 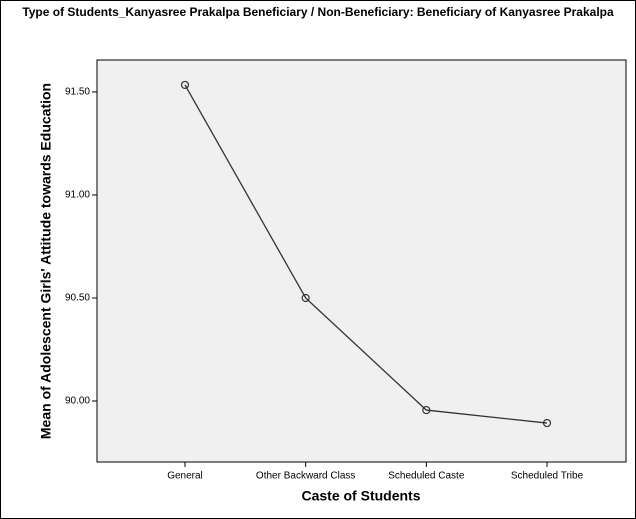 What do you see at coordinates (360, 496) in the screenshot?
I see `x-axis-title: Caste of Students` at bounding box center [360, 496].